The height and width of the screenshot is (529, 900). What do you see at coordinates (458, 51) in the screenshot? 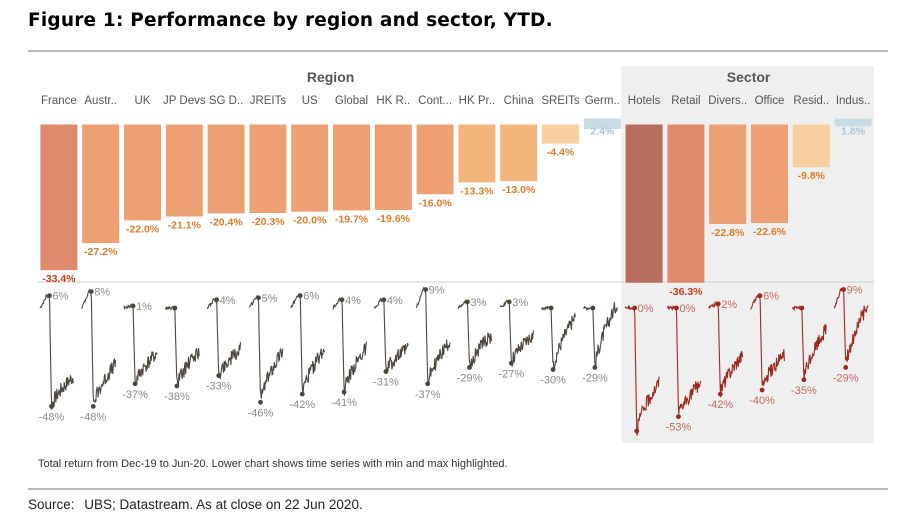
I see `top-rule` at bounding box center [458, 51].